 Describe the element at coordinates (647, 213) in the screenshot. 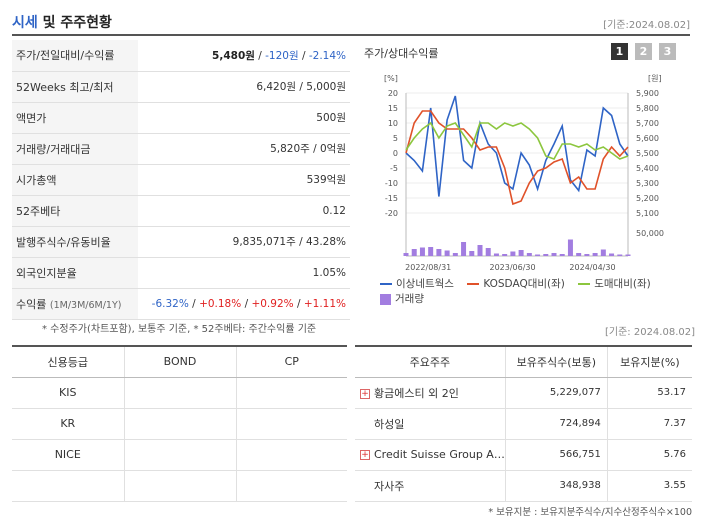

I see `right-tick-label: 5,100` at that location.